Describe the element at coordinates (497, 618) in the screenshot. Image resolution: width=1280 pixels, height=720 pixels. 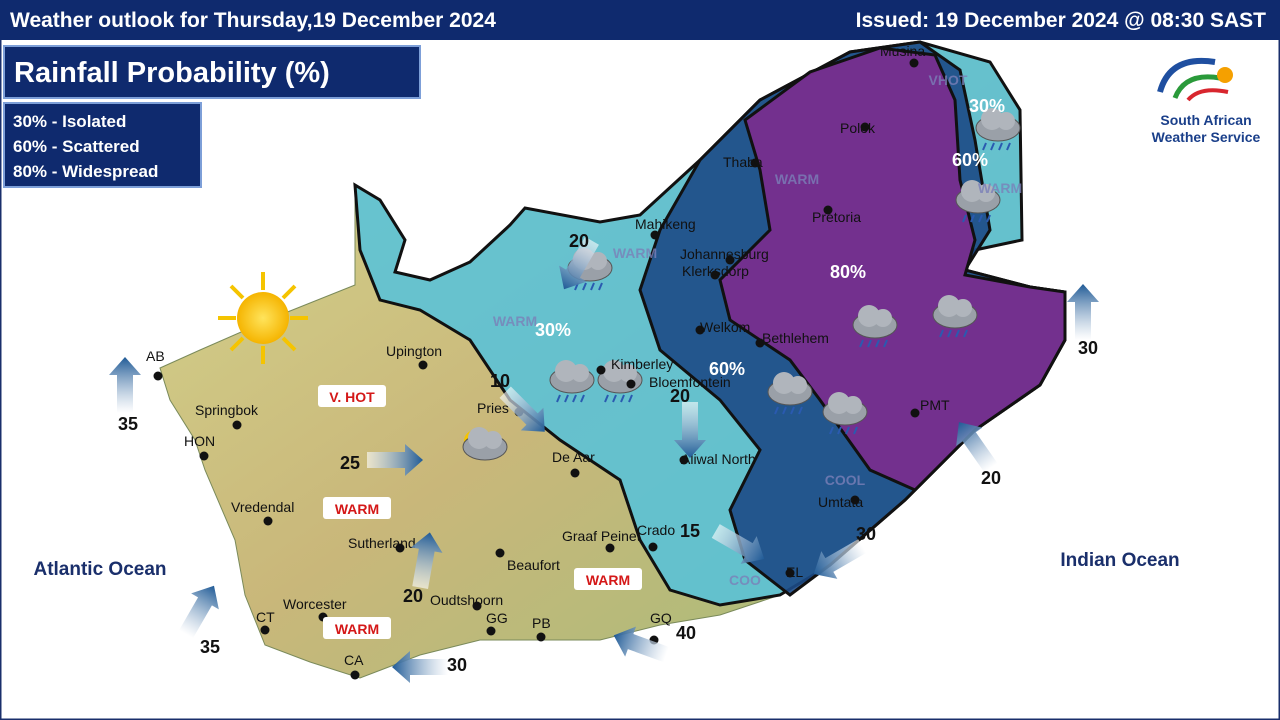
I see `place-name: GG` at that location.